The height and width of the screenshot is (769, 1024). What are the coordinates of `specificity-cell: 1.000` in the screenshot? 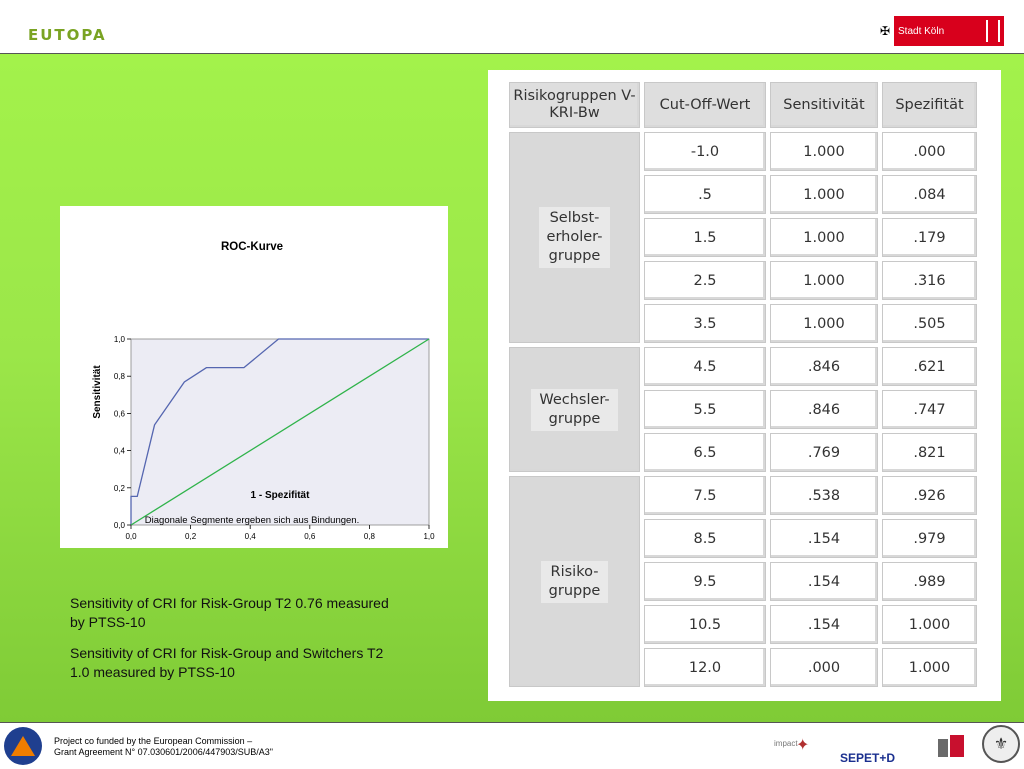 It's located at (929, 667).